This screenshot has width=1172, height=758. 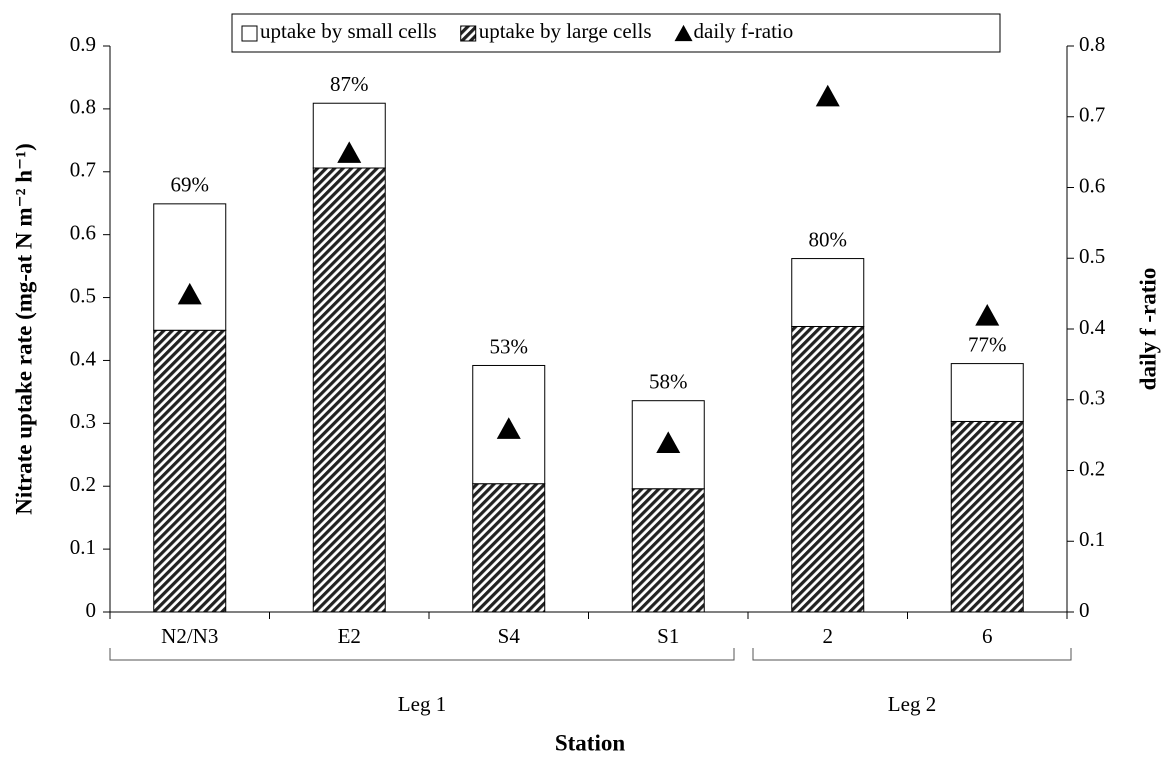 I want to click on x-axis-title: Station, so click(x=590, y=742).